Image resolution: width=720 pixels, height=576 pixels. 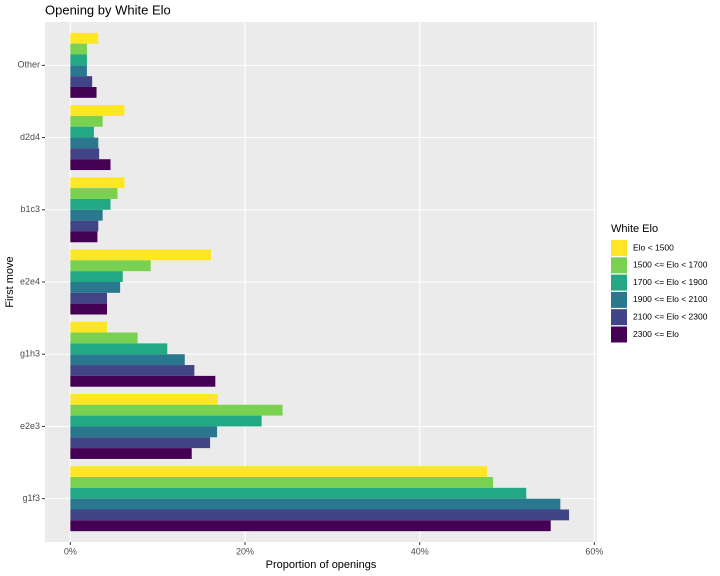 What do you see at coordinates (108, 9) in the screenshot?
I see `chart-title: Opening by White Elo` at bounding box center [108, 9].